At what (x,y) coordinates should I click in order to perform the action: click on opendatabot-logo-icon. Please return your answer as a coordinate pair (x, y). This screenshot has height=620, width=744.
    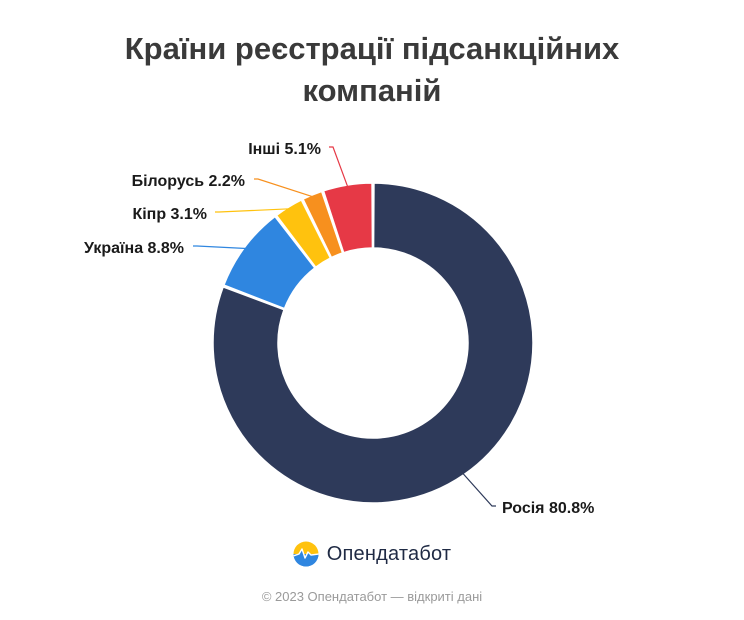
    Looking at the image, I should click on (306, 554).